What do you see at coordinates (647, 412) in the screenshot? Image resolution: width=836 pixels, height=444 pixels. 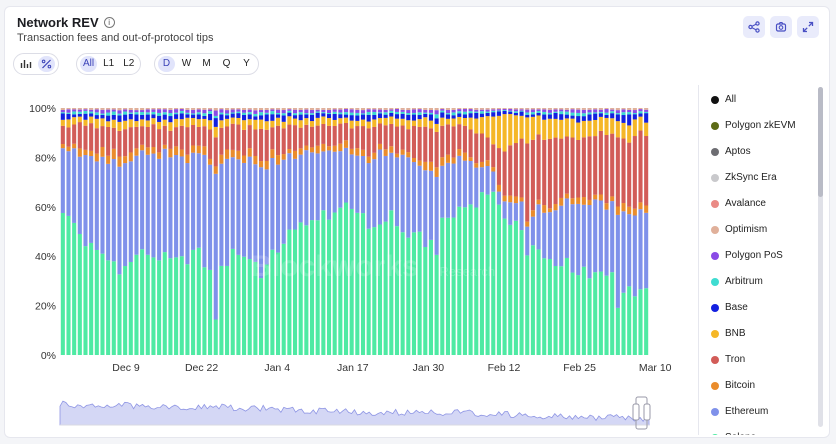 I see `navigator-handle-right` at bounding box center [647, 412].